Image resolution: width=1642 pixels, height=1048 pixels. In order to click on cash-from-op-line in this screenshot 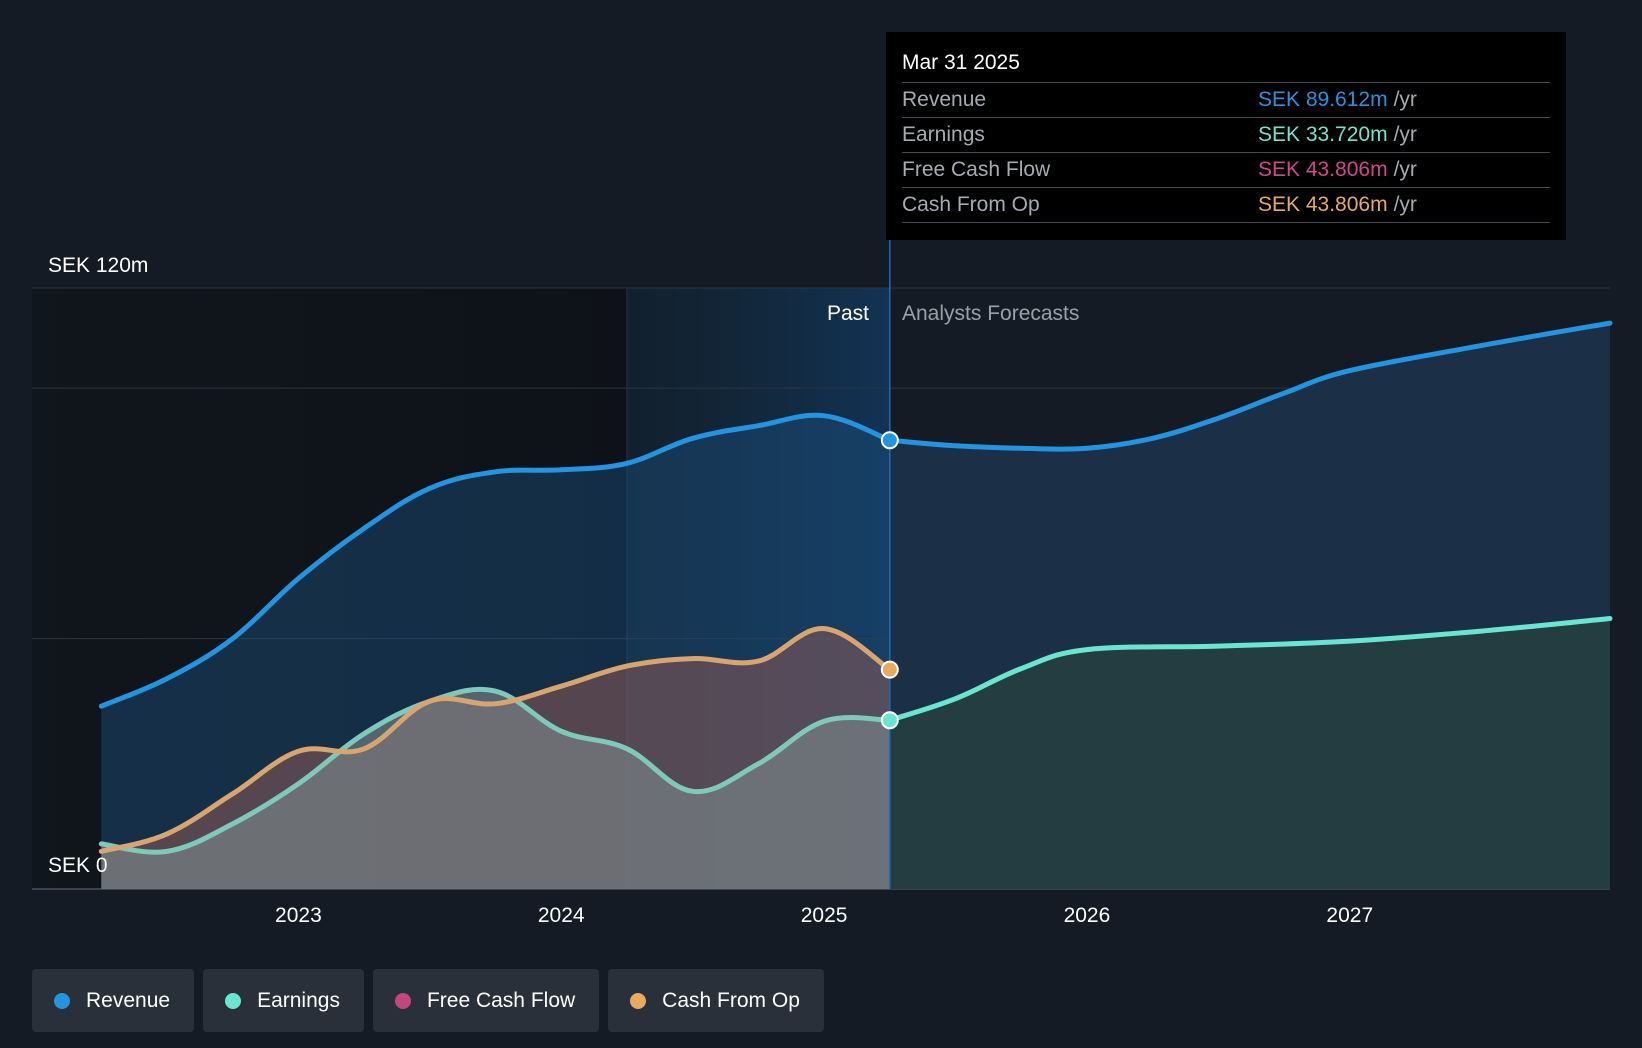, I will do `click(495, 740)`.